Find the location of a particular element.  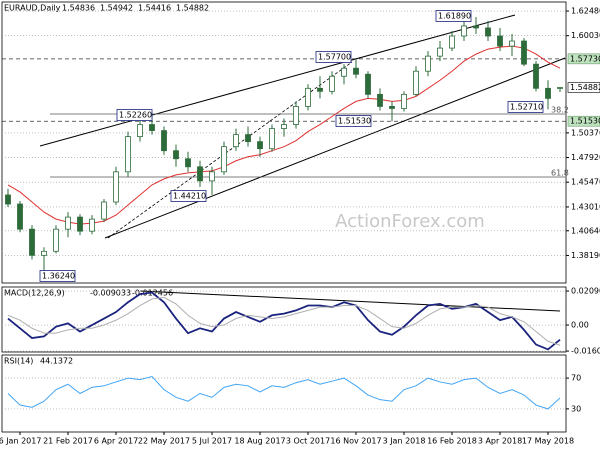

x-tick-label: 17 May 2018 is located at coordinates (548, 441).